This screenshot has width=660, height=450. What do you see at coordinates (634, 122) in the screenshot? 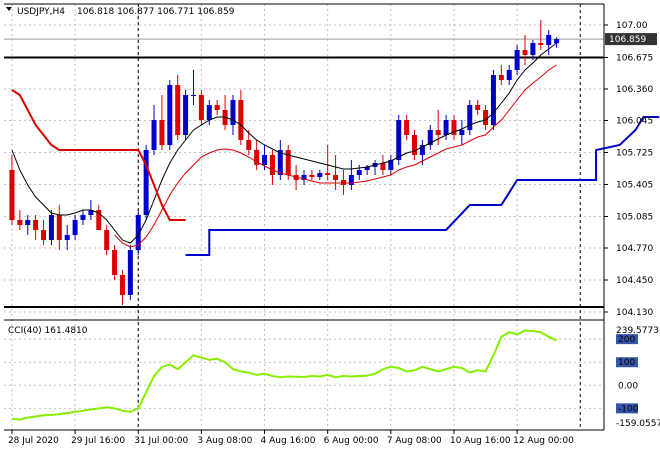
I see `price-tick-label: 106.045` at bounding box center [634, 122].